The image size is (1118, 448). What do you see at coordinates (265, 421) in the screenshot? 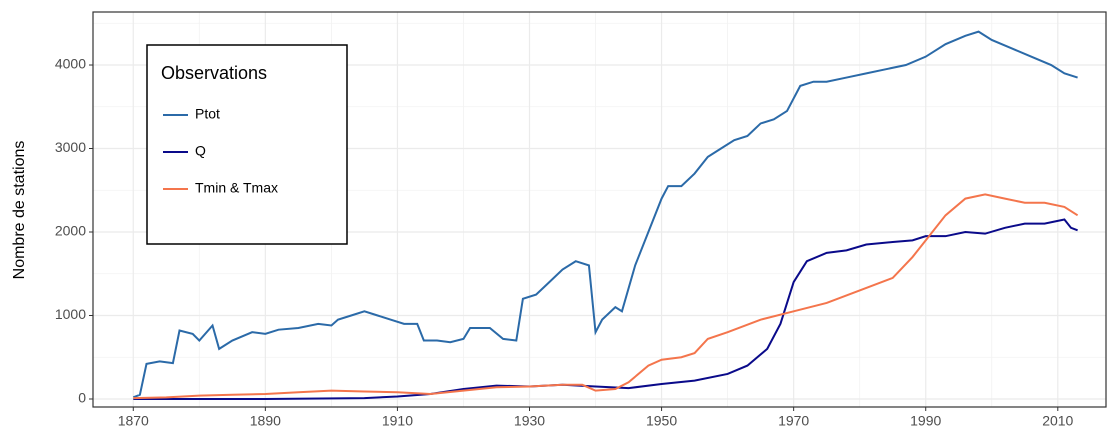
I see `x-tick-label: 1890` at bounding box center [265, 421].